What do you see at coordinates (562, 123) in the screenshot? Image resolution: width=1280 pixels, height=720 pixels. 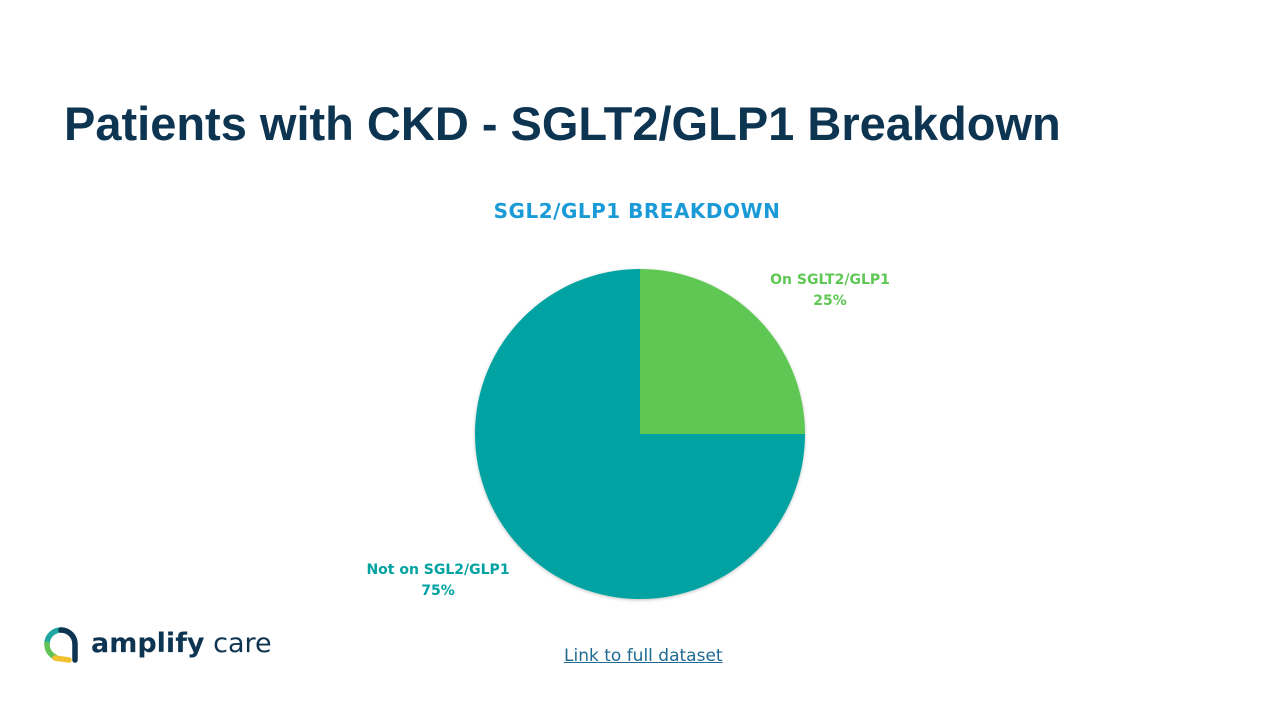 I see `page-title: Patients with CKD - SGLT2/GLP1 Breakdown` at bounding box center [562, 123].